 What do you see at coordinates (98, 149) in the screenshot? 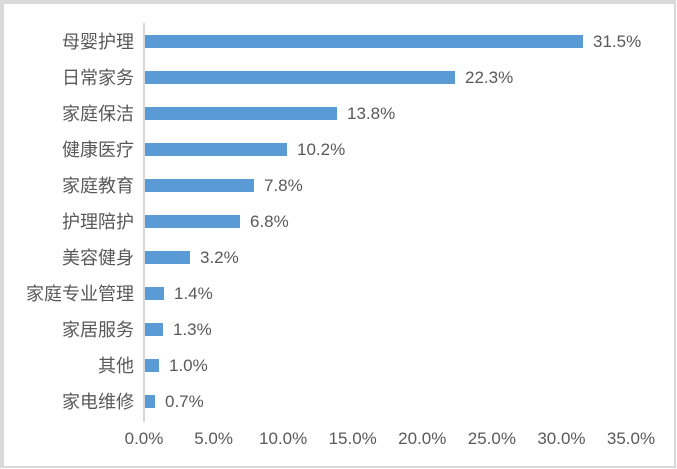
I see `category-label: 健康医疗` at bounding box center [98, 149].